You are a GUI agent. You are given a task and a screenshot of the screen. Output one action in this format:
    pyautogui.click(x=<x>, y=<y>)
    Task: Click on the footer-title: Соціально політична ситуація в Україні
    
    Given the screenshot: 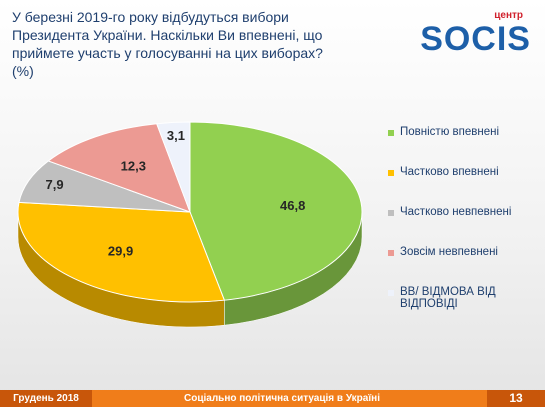 What is the action you would take?
    pyautogui.click(x=282, y=398)
    